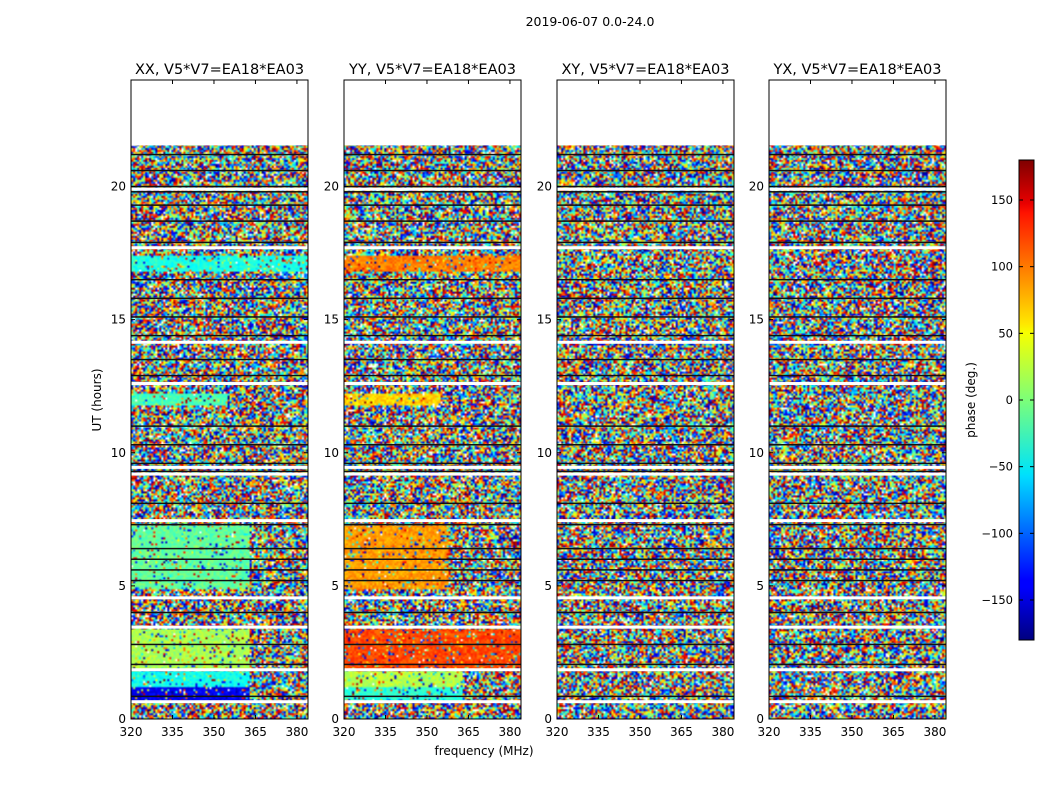 The height and width of the screenshot is (800, 1050). Describe the element at coordinates (971, 400) in the screenshot. I see `colorbar-label: phase (deg.)` at that location.